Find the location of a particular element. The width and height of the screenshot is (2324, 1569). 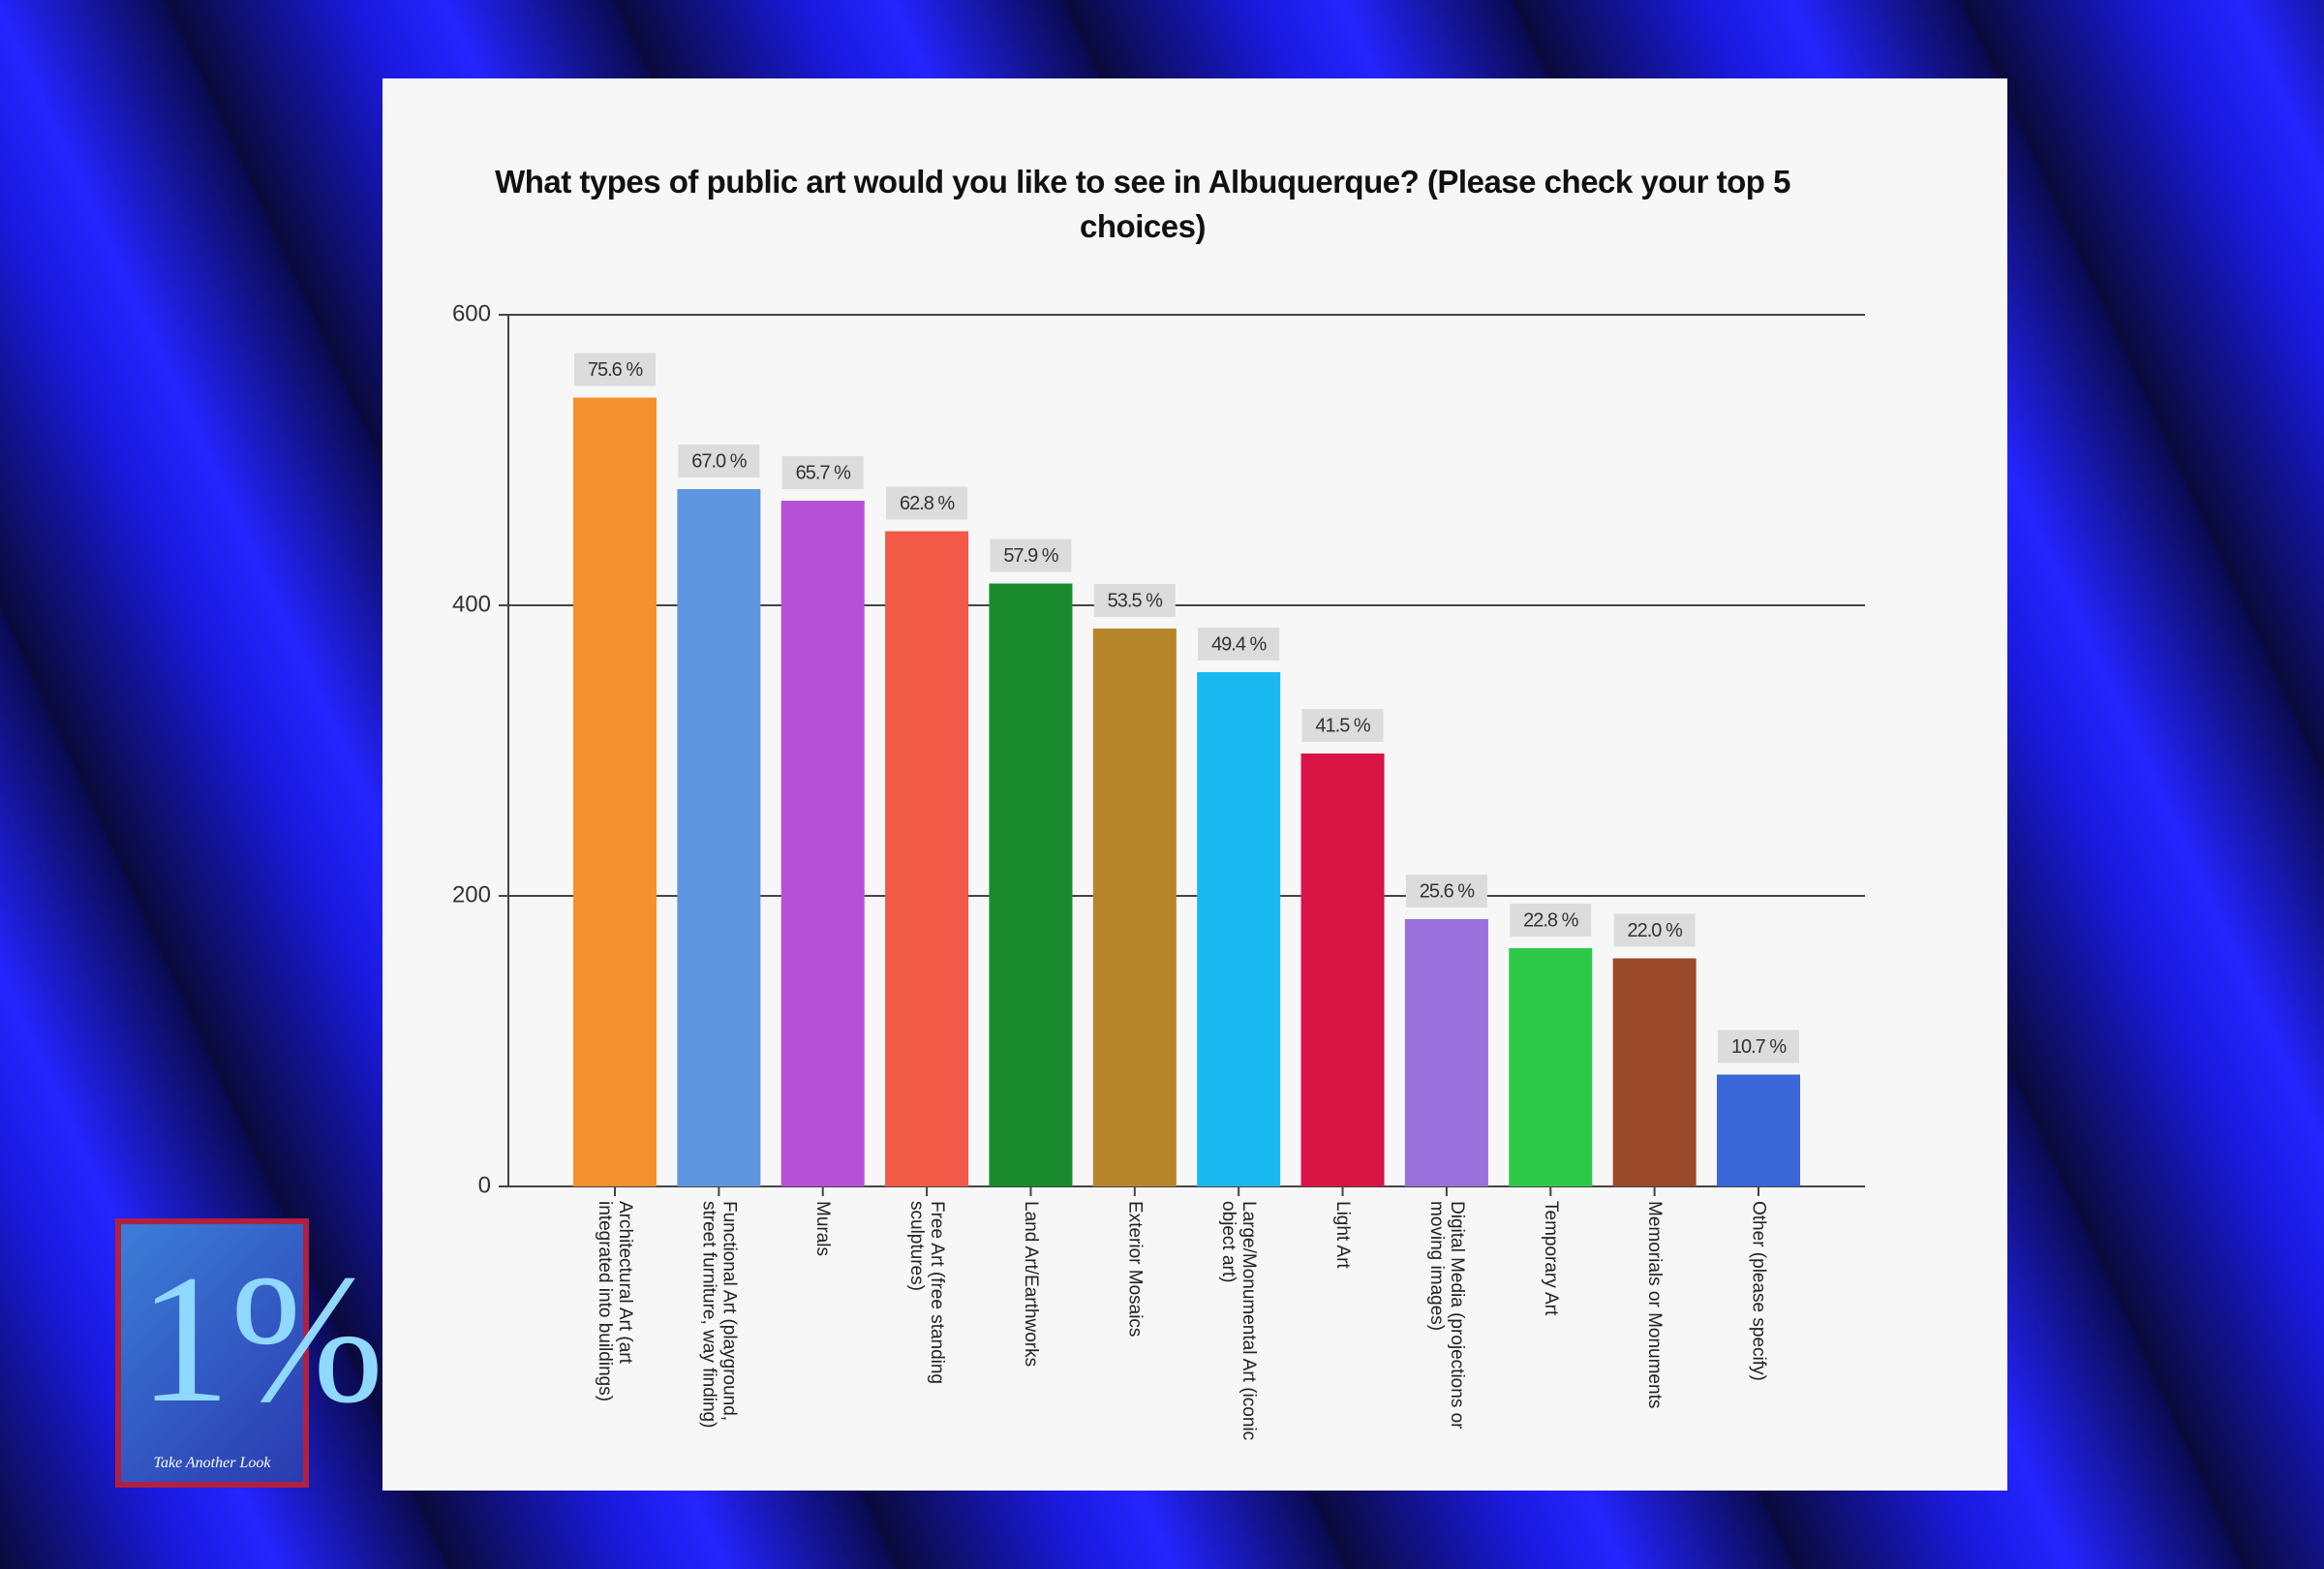

y-tick-label: 200 is located at coordinates (472, 894).